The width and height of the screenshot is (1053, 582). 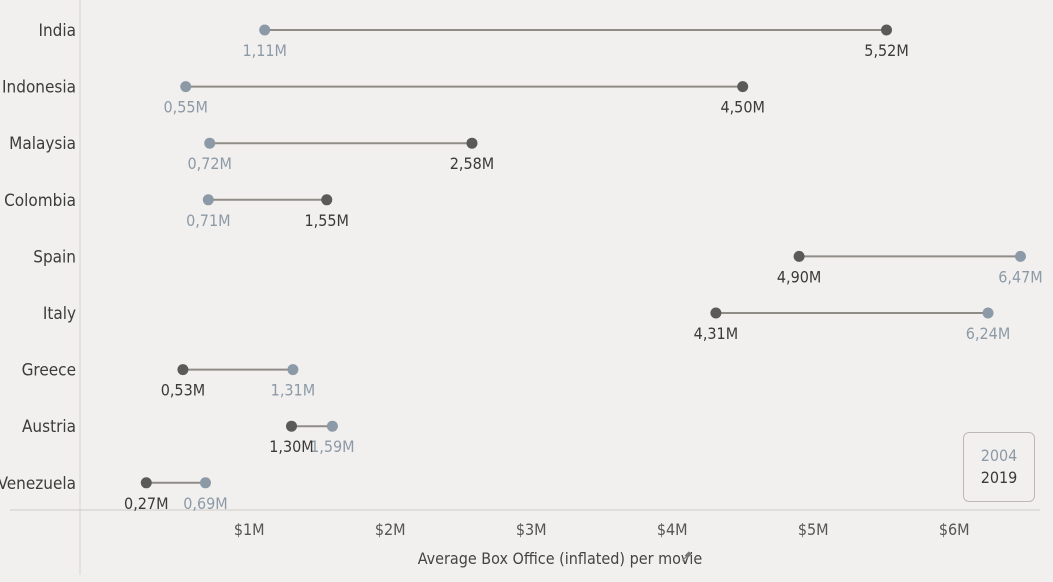 What do you see at coordinates (999, 477) in the screenshot?
I see `legend-item-2019: 2019` at bounding box center [999, 477].